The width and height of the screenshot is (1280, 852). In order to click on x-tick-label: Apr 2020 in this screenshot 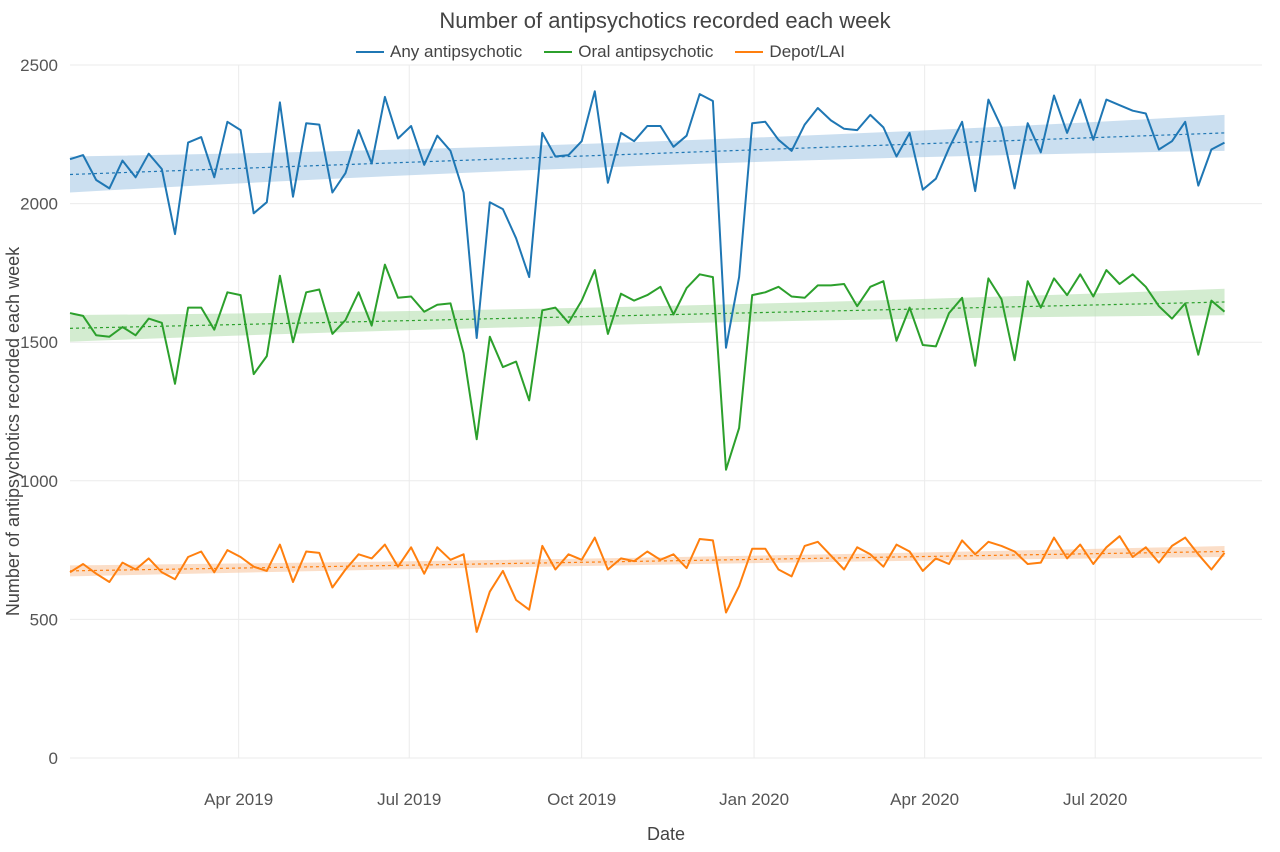, I will do `click(924, 799)`.